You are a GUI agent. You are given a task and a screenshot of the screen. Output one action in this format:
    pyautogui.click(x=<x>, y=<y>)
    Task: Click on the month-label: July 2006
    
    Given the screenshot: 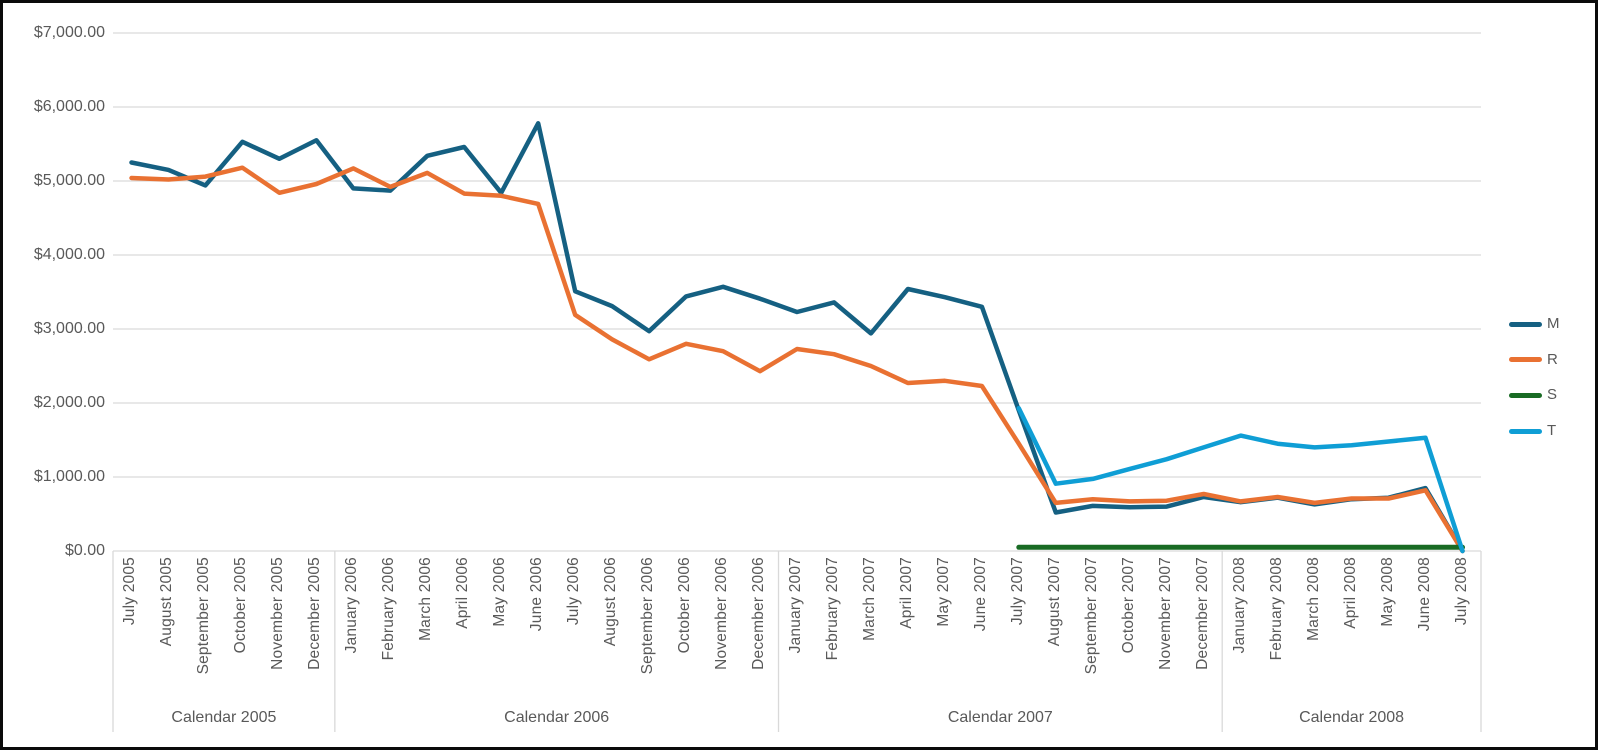 What is the action you would take?
    pyautogui.click(x=574, y=591)
    